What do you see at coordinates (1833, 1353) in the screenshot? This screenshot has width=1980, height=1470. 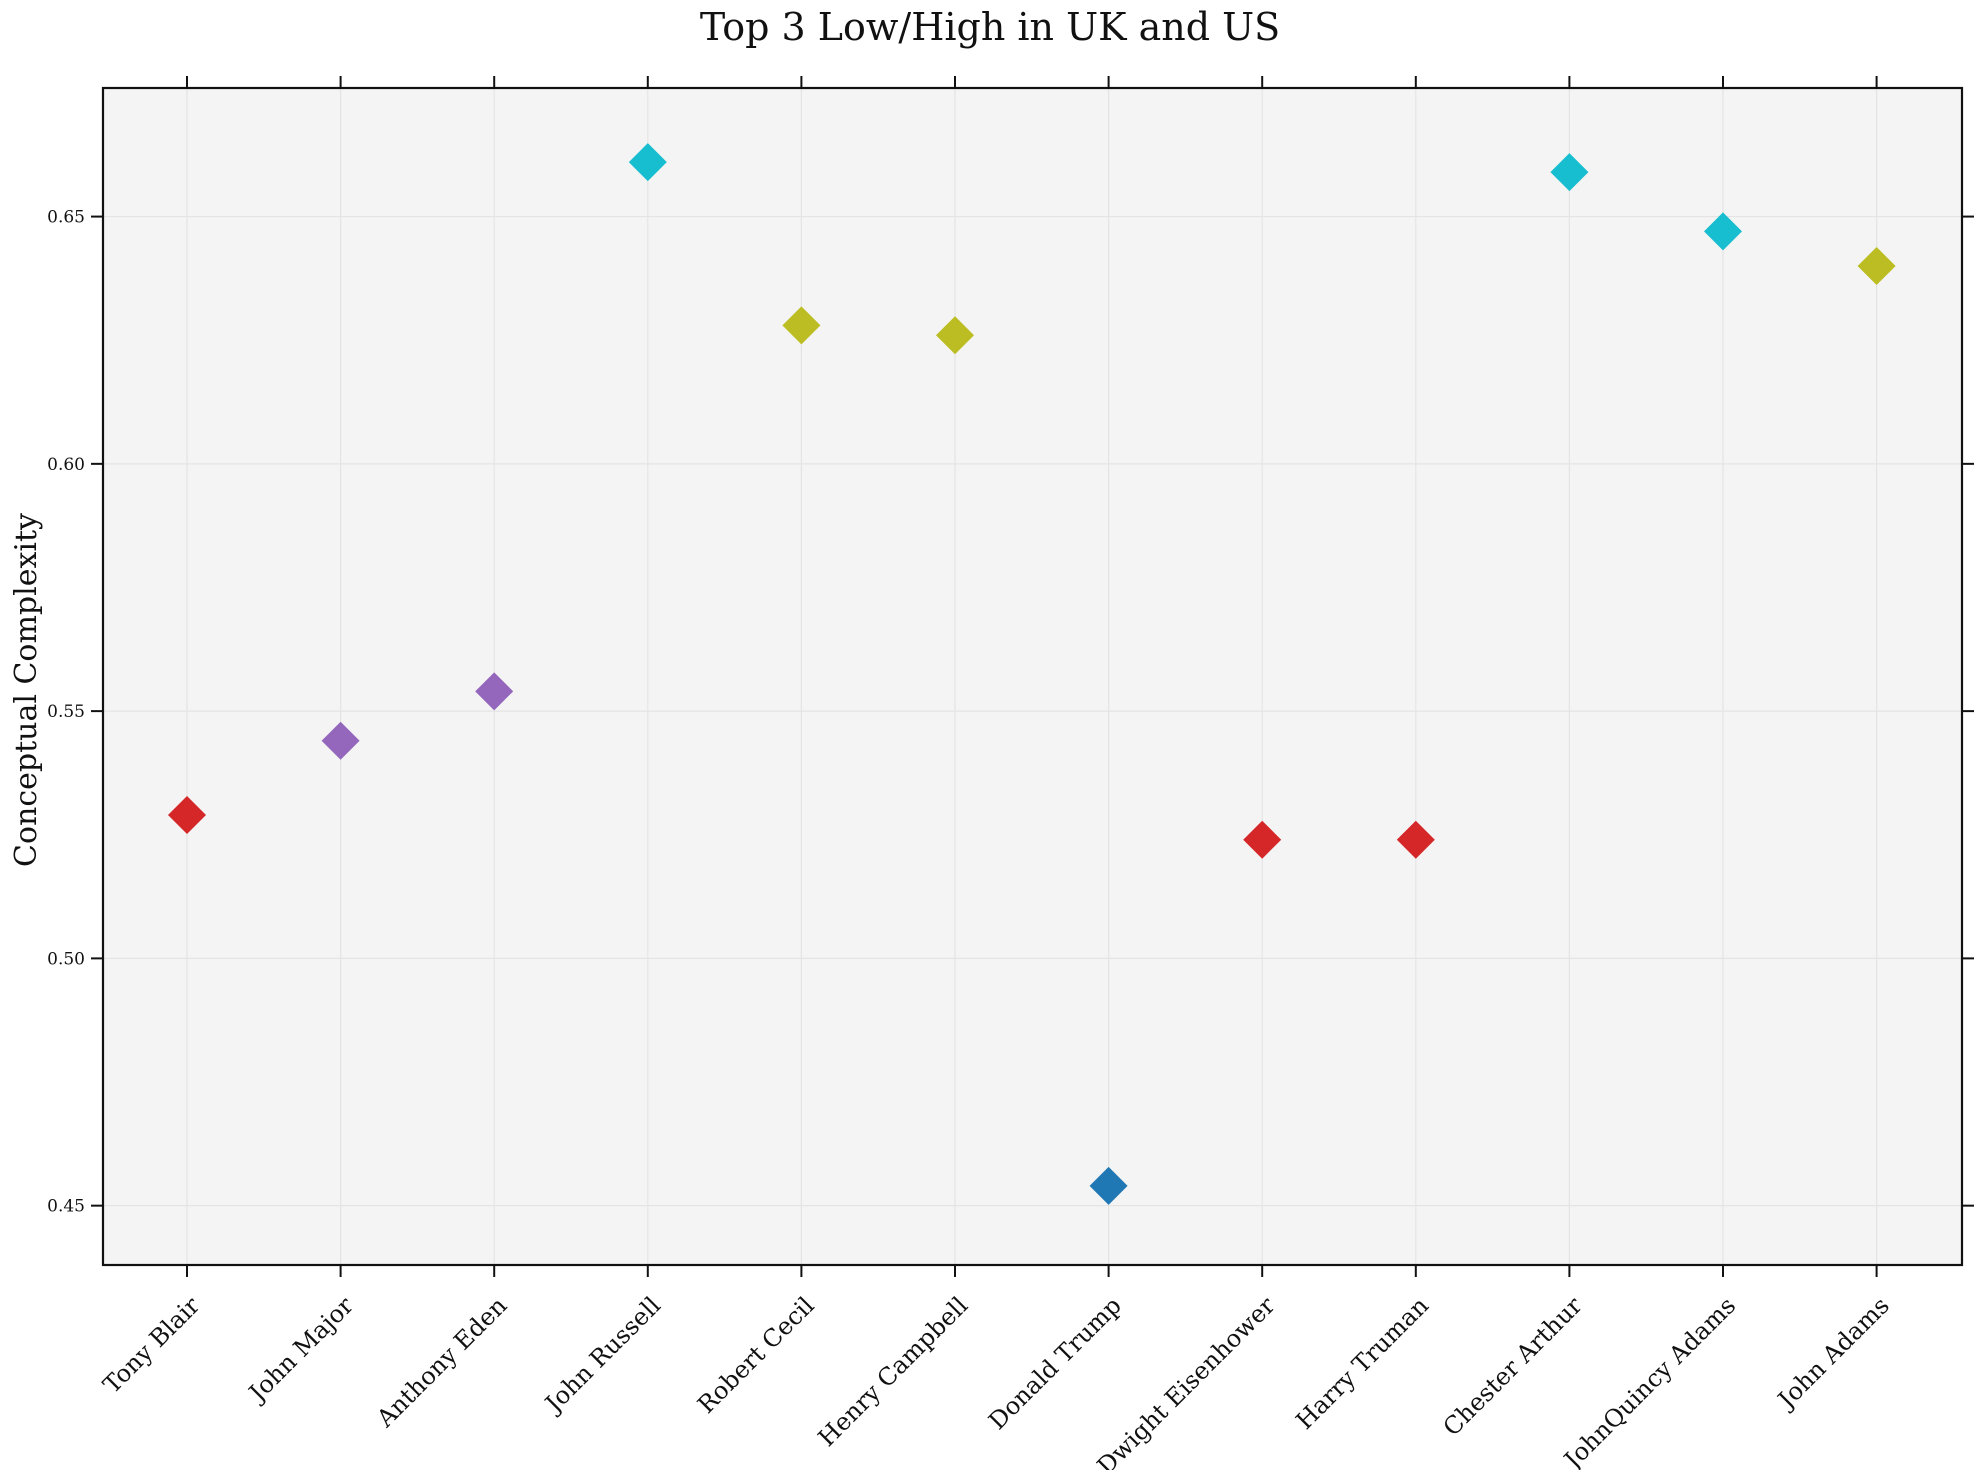 I see `x-tick-label: John Adams` at bounding box center [1833, 1353].